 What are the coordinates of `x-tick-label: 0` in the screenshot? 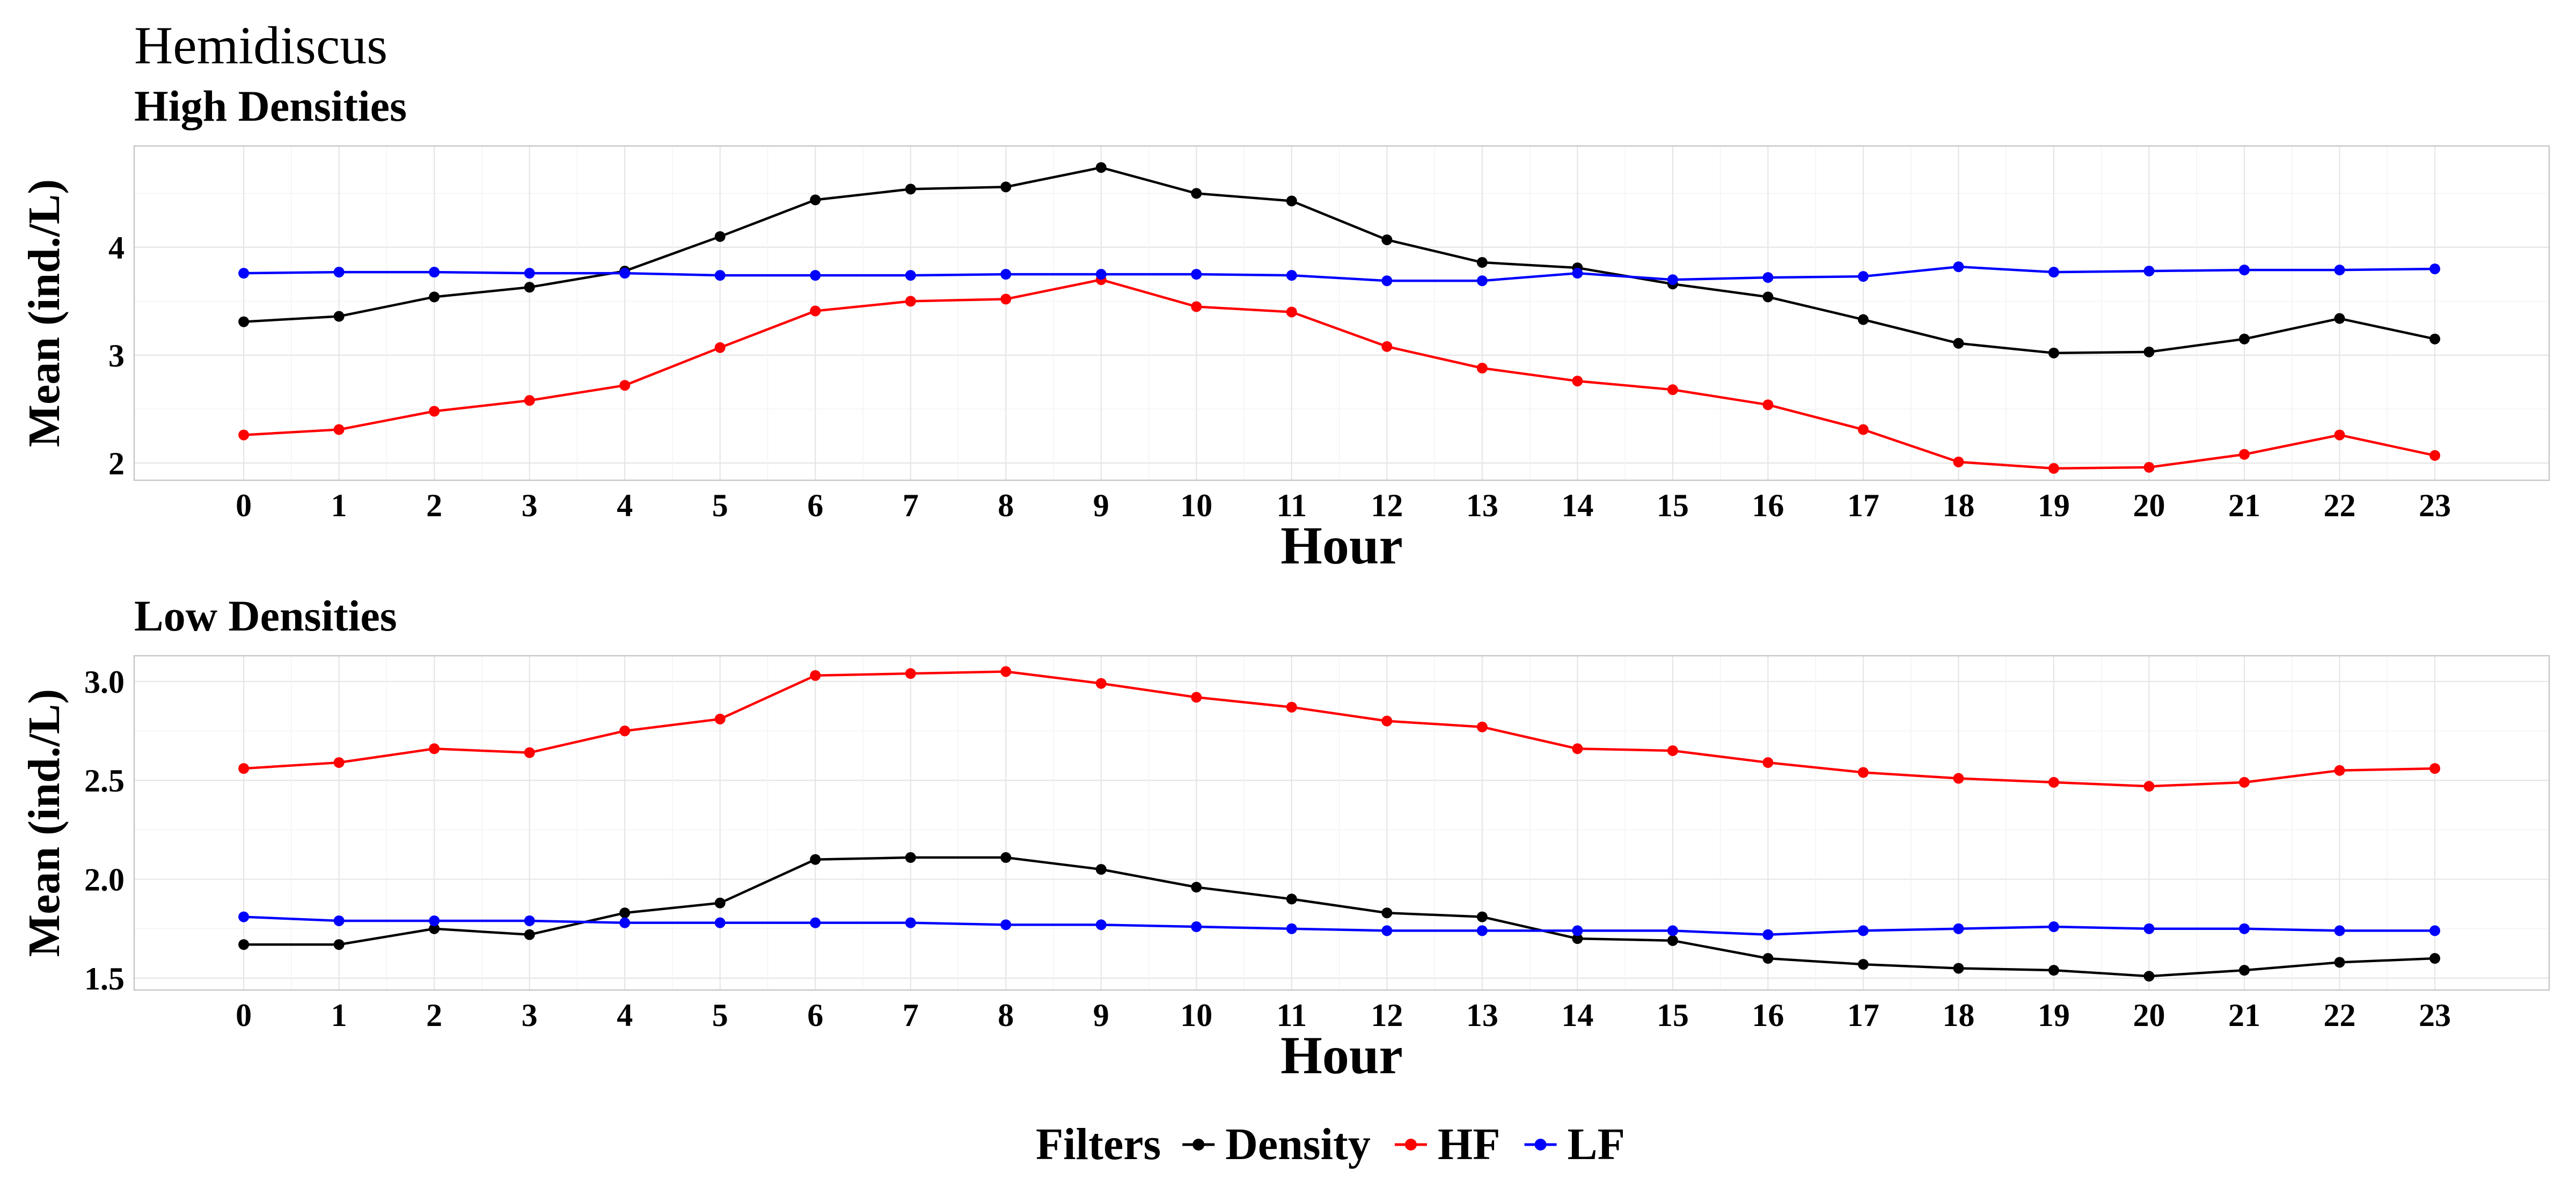 It's located at (244, 1015).